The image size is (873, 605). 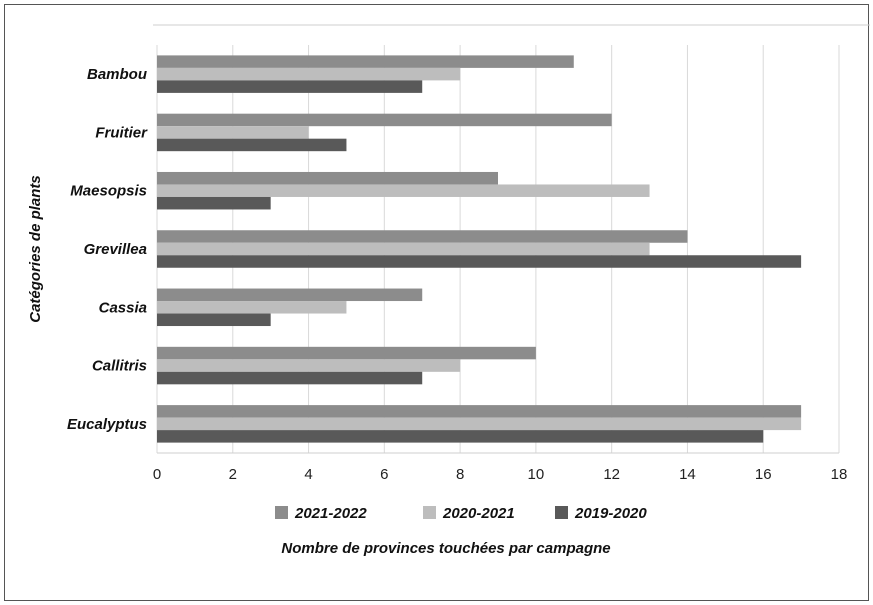 What do you see at coordinates (107, 424) in the screenshot?
I see `category-label: Eucalyptus` at bounding box center [107, 424].